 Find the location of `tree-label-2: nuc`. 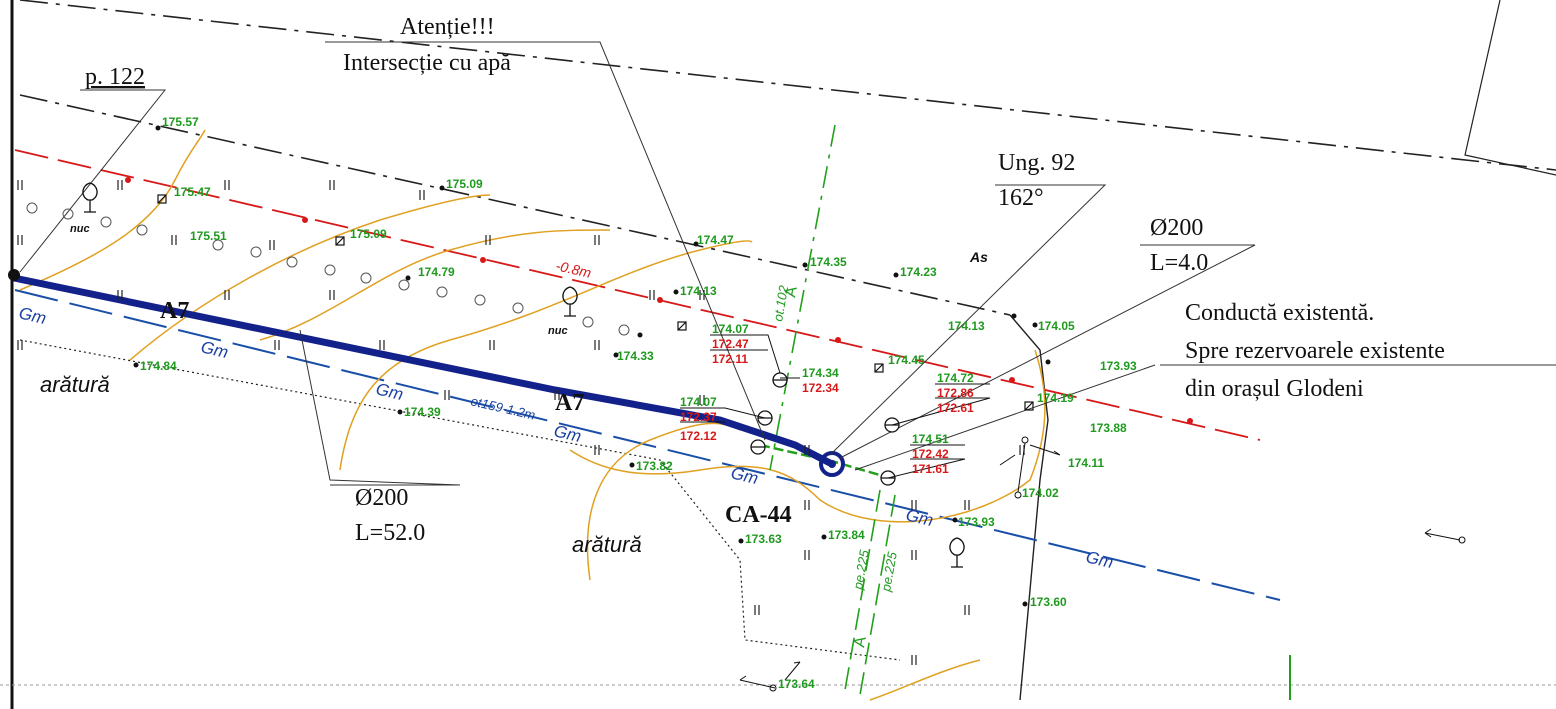

tree-label-2: nuc is located at coordinates (558, 331).